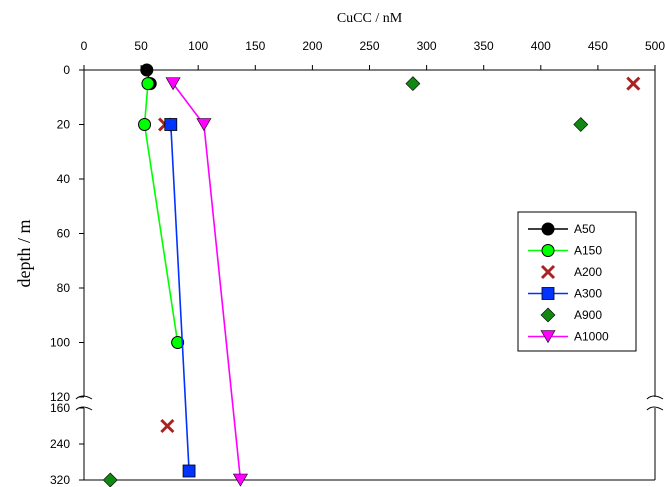 The width and height of the screenshot is (665, 487). What do you see at coordinates (591, 337) in the screenshot?
I see `legend-label: A1000` at bounding box center [591, 337].